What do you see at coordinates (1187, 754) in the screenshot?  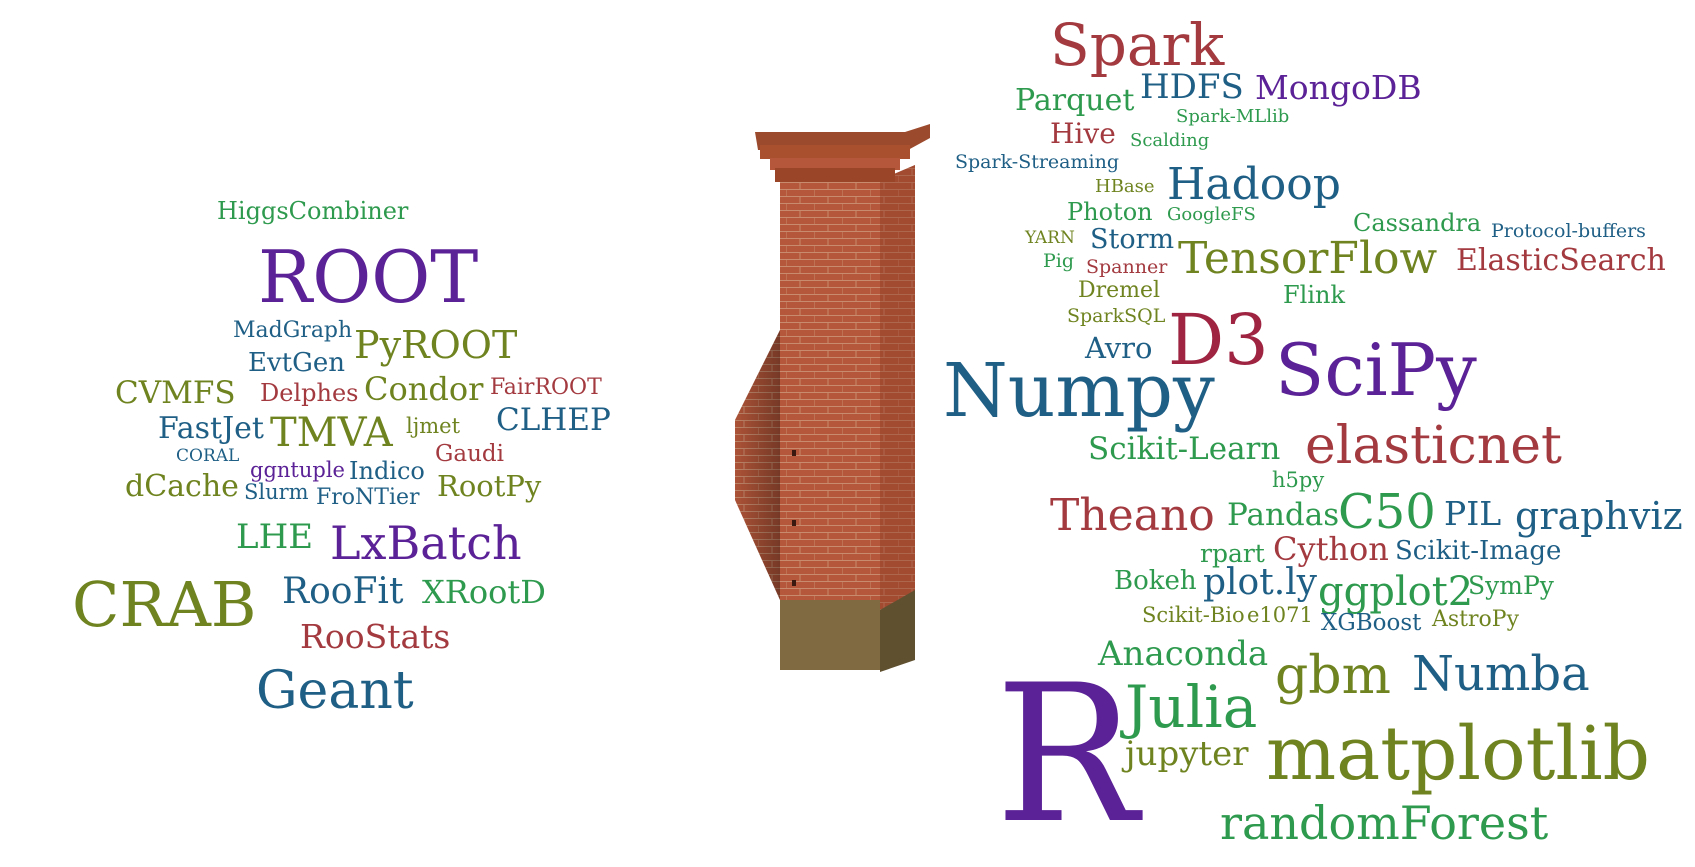 I see `word-jupyter: jupyter` at bounding box center [1187, 754].